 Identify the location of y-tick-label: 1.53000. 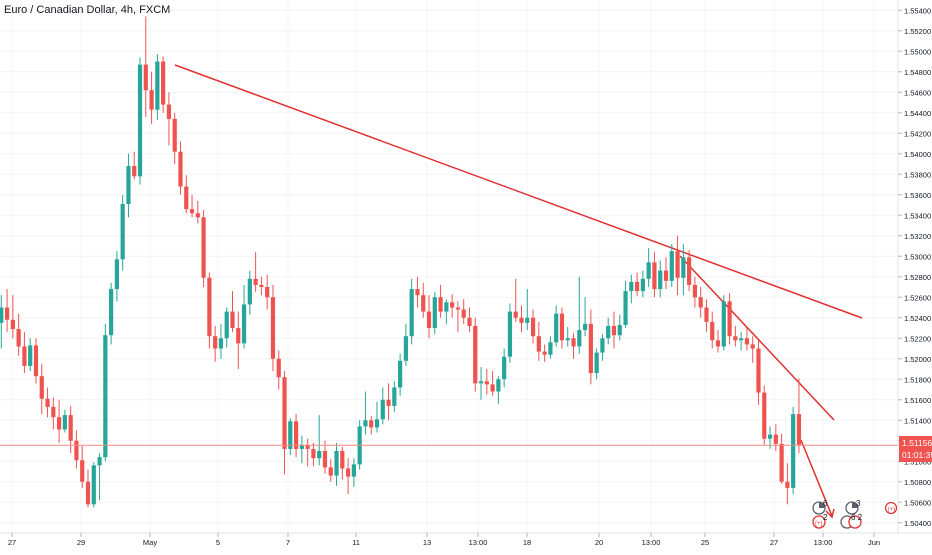
(917, 256).